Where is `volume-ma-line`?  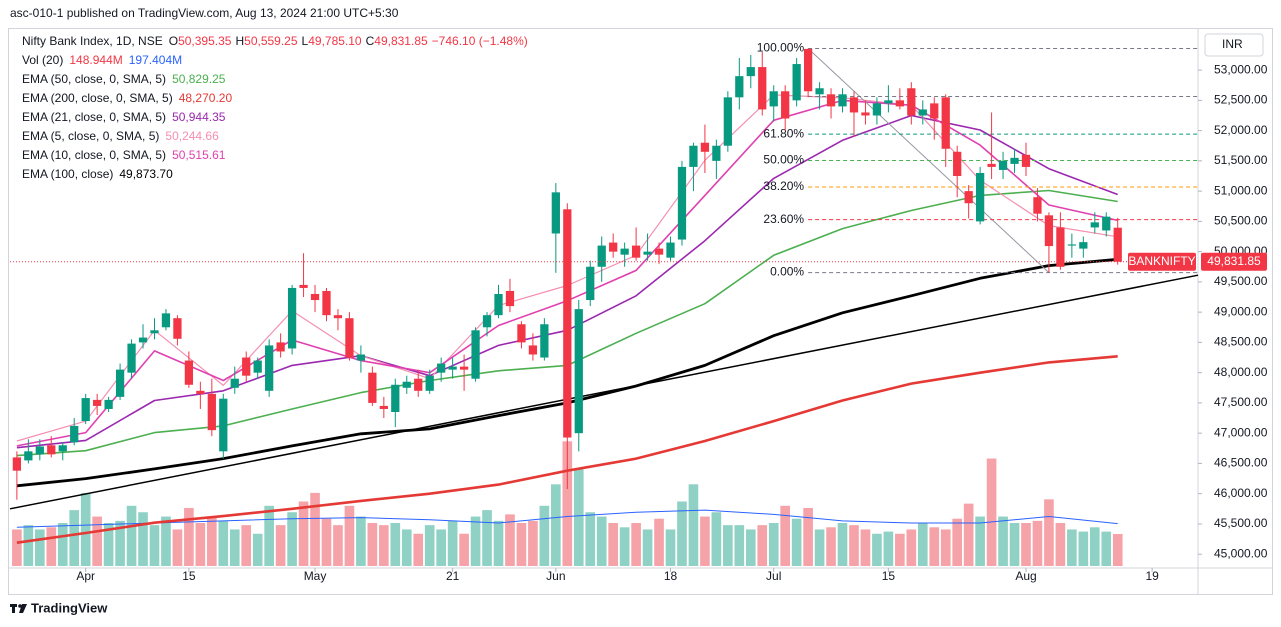
volume-ma-line is located at coordinates (567, 518).